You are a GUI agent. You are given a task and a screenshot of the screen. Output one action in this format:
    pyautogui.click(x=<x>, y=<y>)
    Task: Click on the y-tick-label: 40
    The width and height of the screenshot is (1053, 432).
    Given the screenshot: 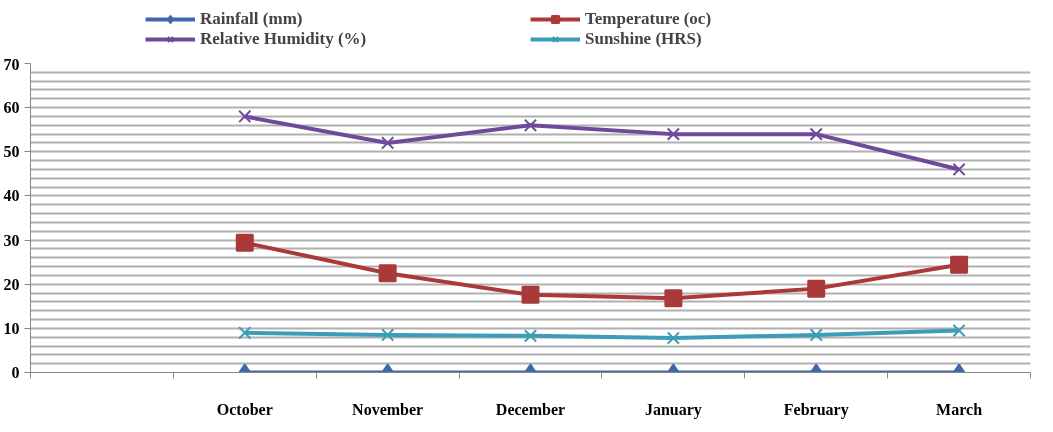 What is the action you would take?
    pyautogui.click(x=11, y=196)
    